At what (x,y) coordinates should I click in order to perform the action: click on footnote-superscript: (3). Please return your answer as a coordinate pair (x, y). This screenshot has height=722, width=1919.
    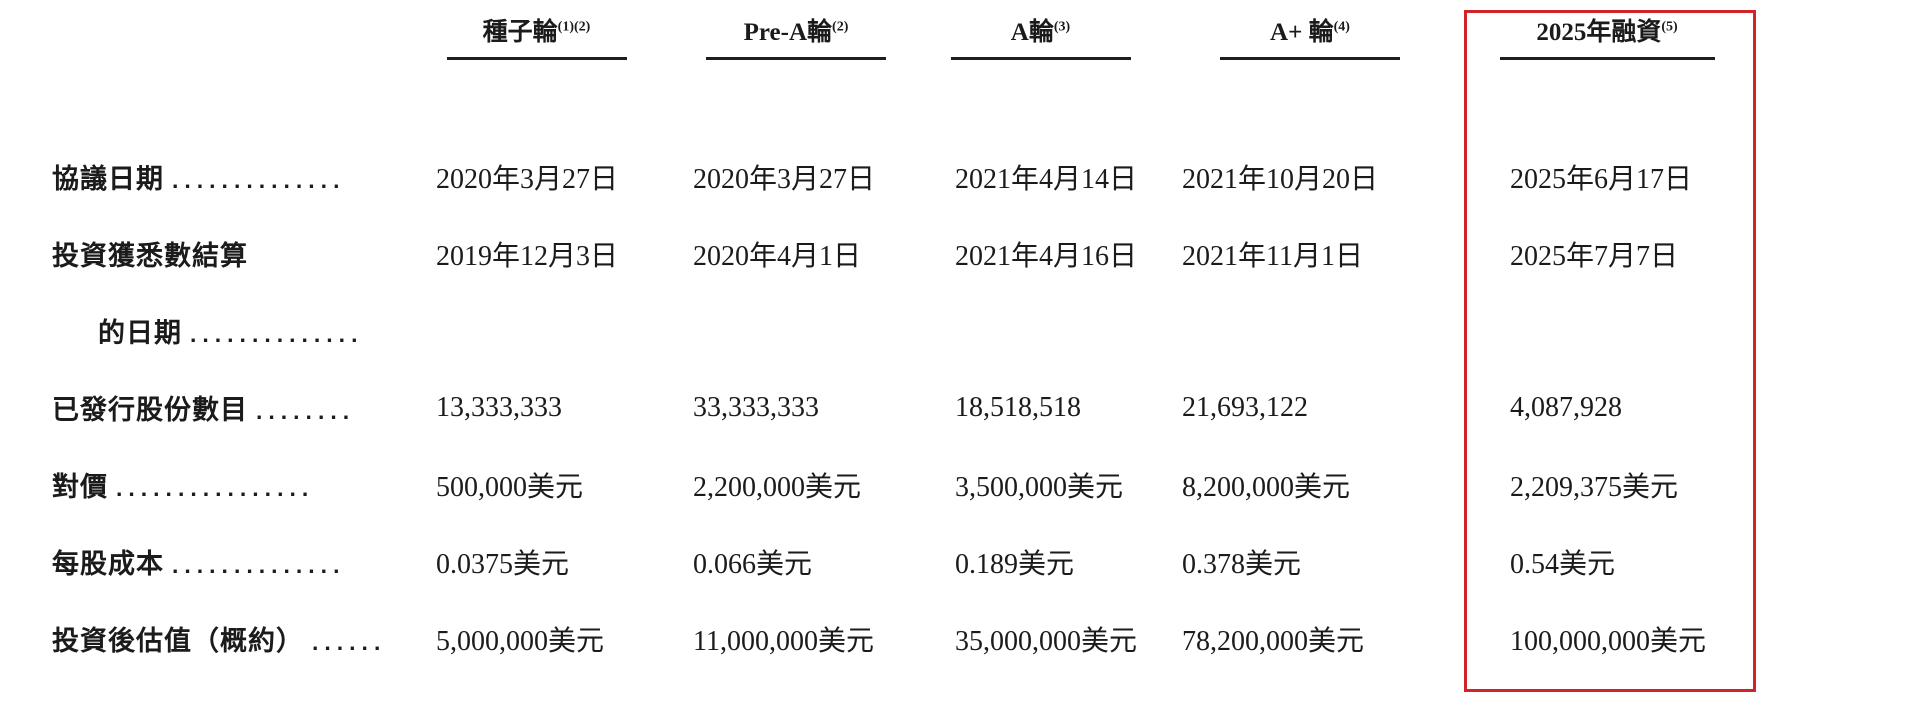
    Looking at the image, I should click on (1062, 27).